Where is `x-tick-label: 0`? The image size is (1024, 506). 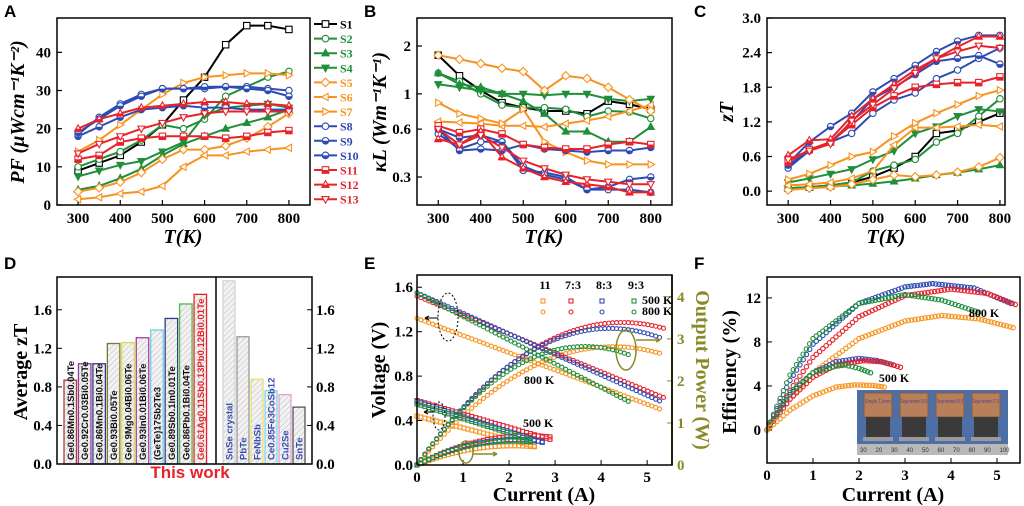
x-tick-label: 0 is located at coordinates (767, 476).